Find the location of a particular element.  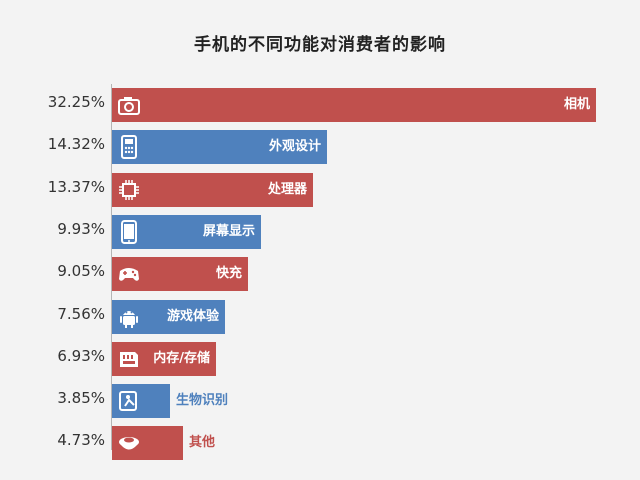

smartphone-icon is located at coordinates (129, 232).